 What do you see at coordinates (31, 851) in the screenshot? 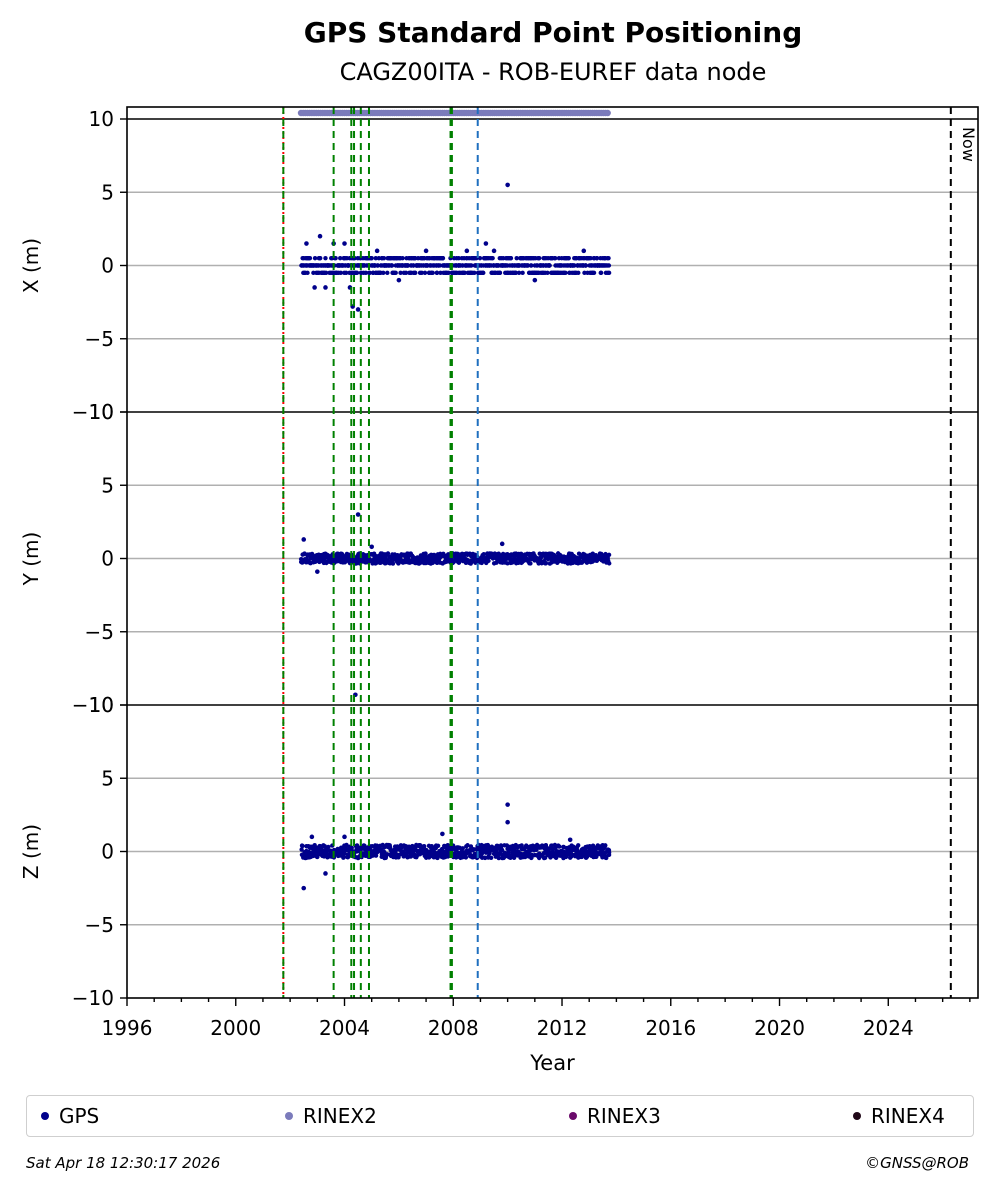
I see `y-axis-label: Z (m)` at bounding box center [31, 851].